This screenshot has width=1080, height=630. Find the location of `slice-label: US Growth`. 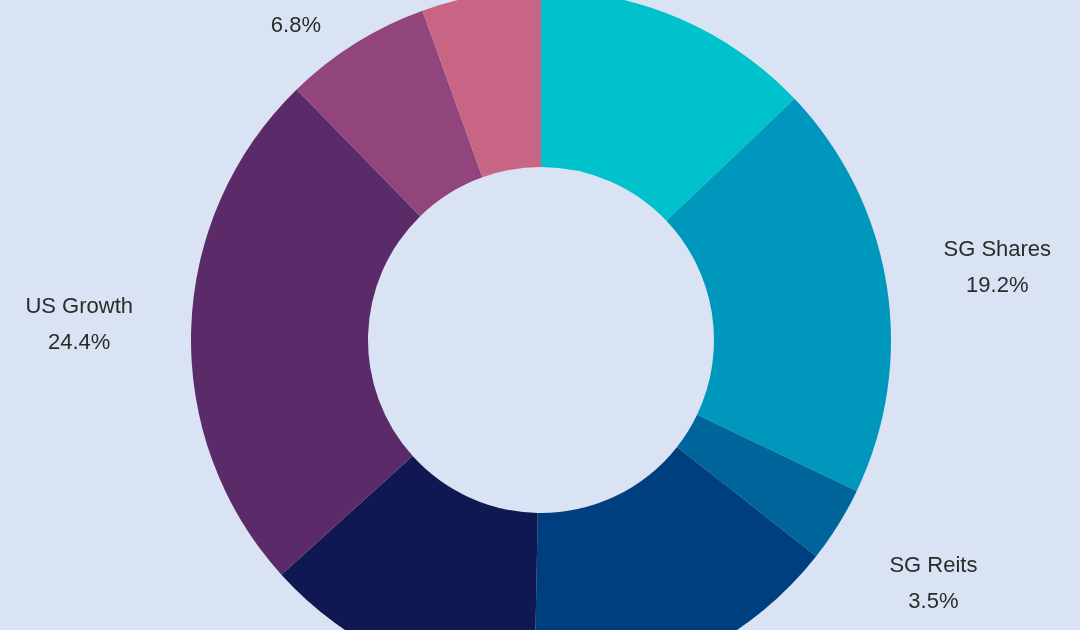

slice-label: US Growth is located at coordinates (79, 306).